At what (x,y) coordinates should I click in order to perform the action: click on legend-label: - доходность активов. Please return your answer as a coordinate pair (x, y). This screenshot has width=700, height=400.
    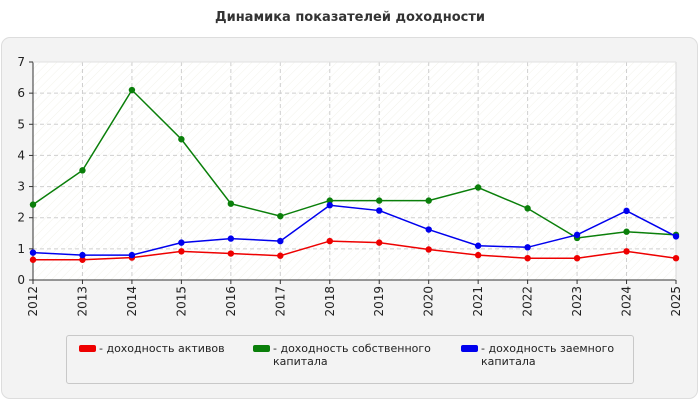
    Looking at the image, I should click on (162, 348).